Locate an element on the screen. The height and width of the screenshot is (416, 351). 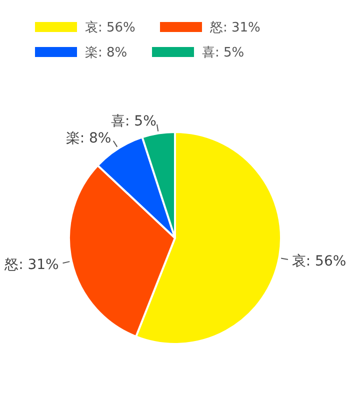
slice-label: 怒: 31% is located at coordinates (31, 264).